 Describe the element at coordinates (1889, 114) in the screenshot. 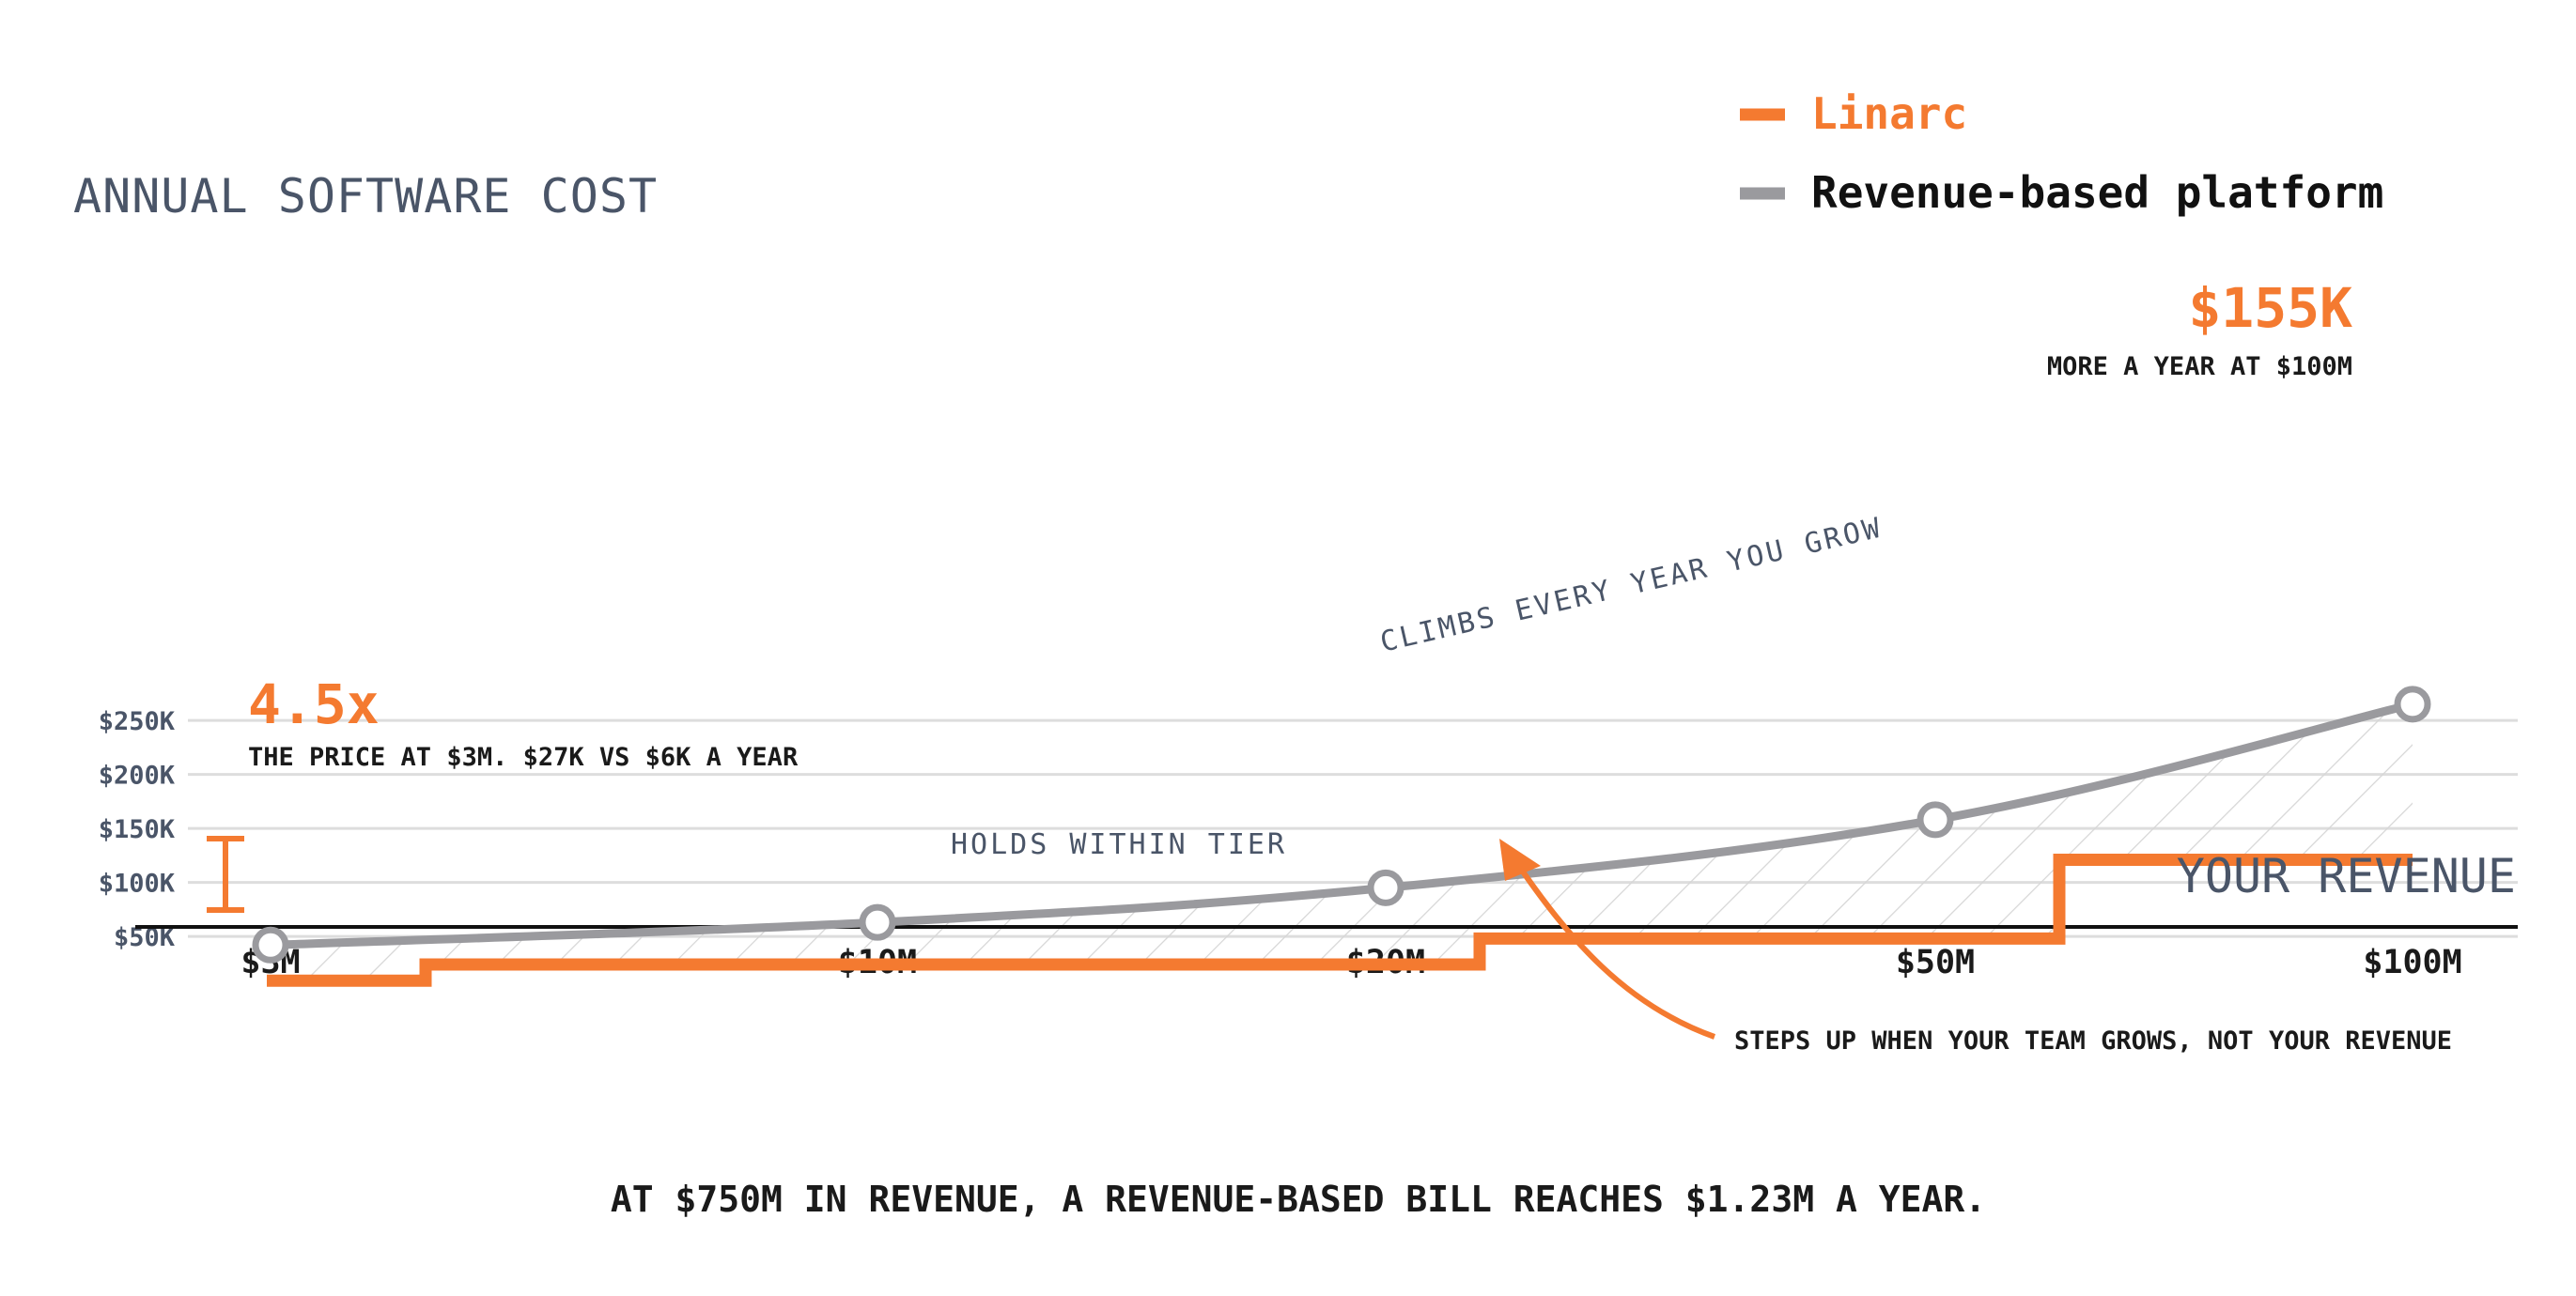

I see `legend-label-linarc: Linarc` at that location.